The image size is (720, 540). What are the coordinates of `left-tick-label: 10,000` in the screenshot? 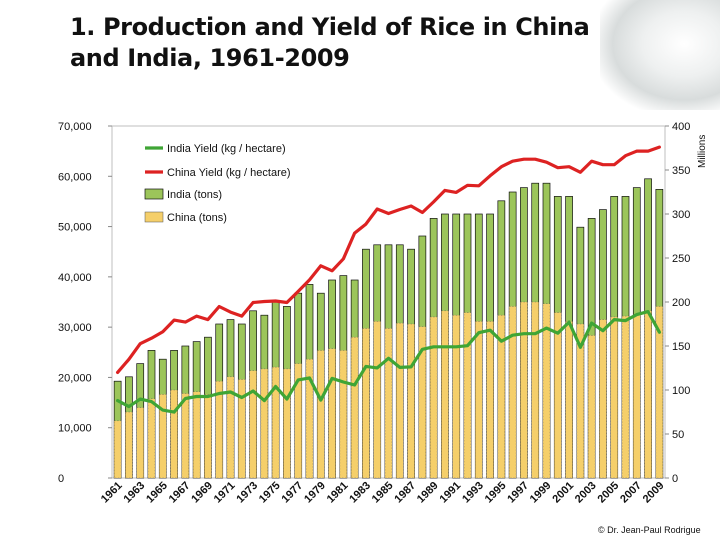 It's located at (75, 429).